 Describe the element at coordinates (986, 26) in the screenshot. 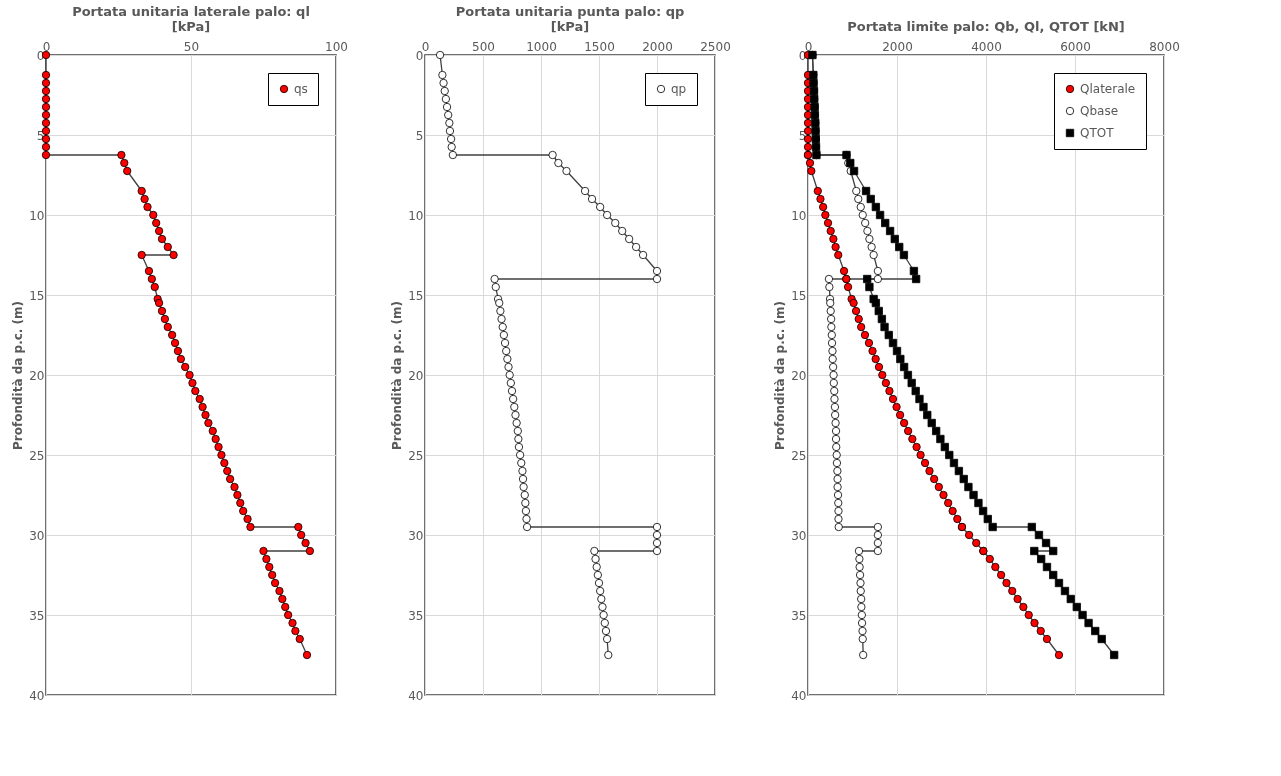

I see `chart-title: Portata limite palo: Qb, Ql, QTOT [kN]` at that location.